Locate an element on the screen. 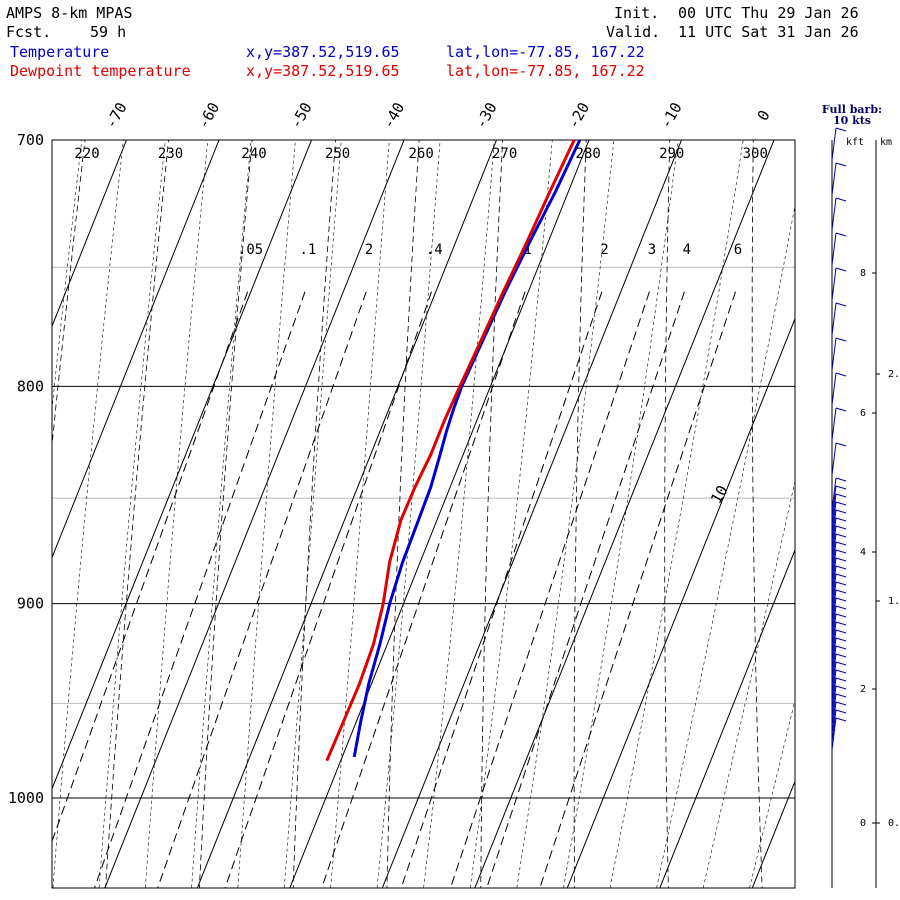 Image resolution: width=900 pixels, height=900 pixels. mixing-ratio-label: 4 is located at coordinates (687, 250).